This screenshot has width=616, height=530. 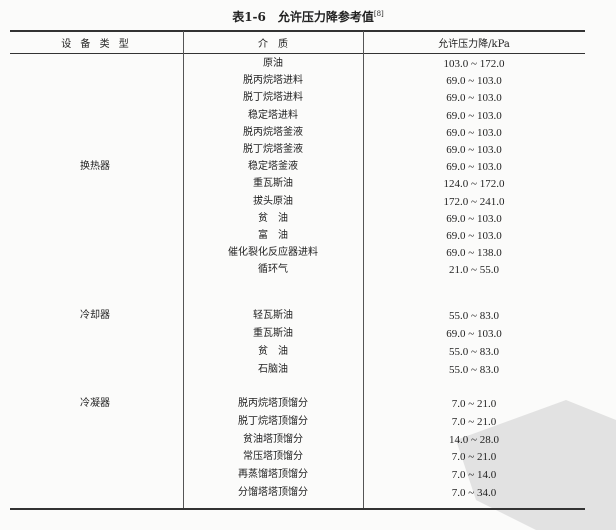 I want to click on medium-cell: 脱丙烷塔顶馏分, so click(x=273, y=403).